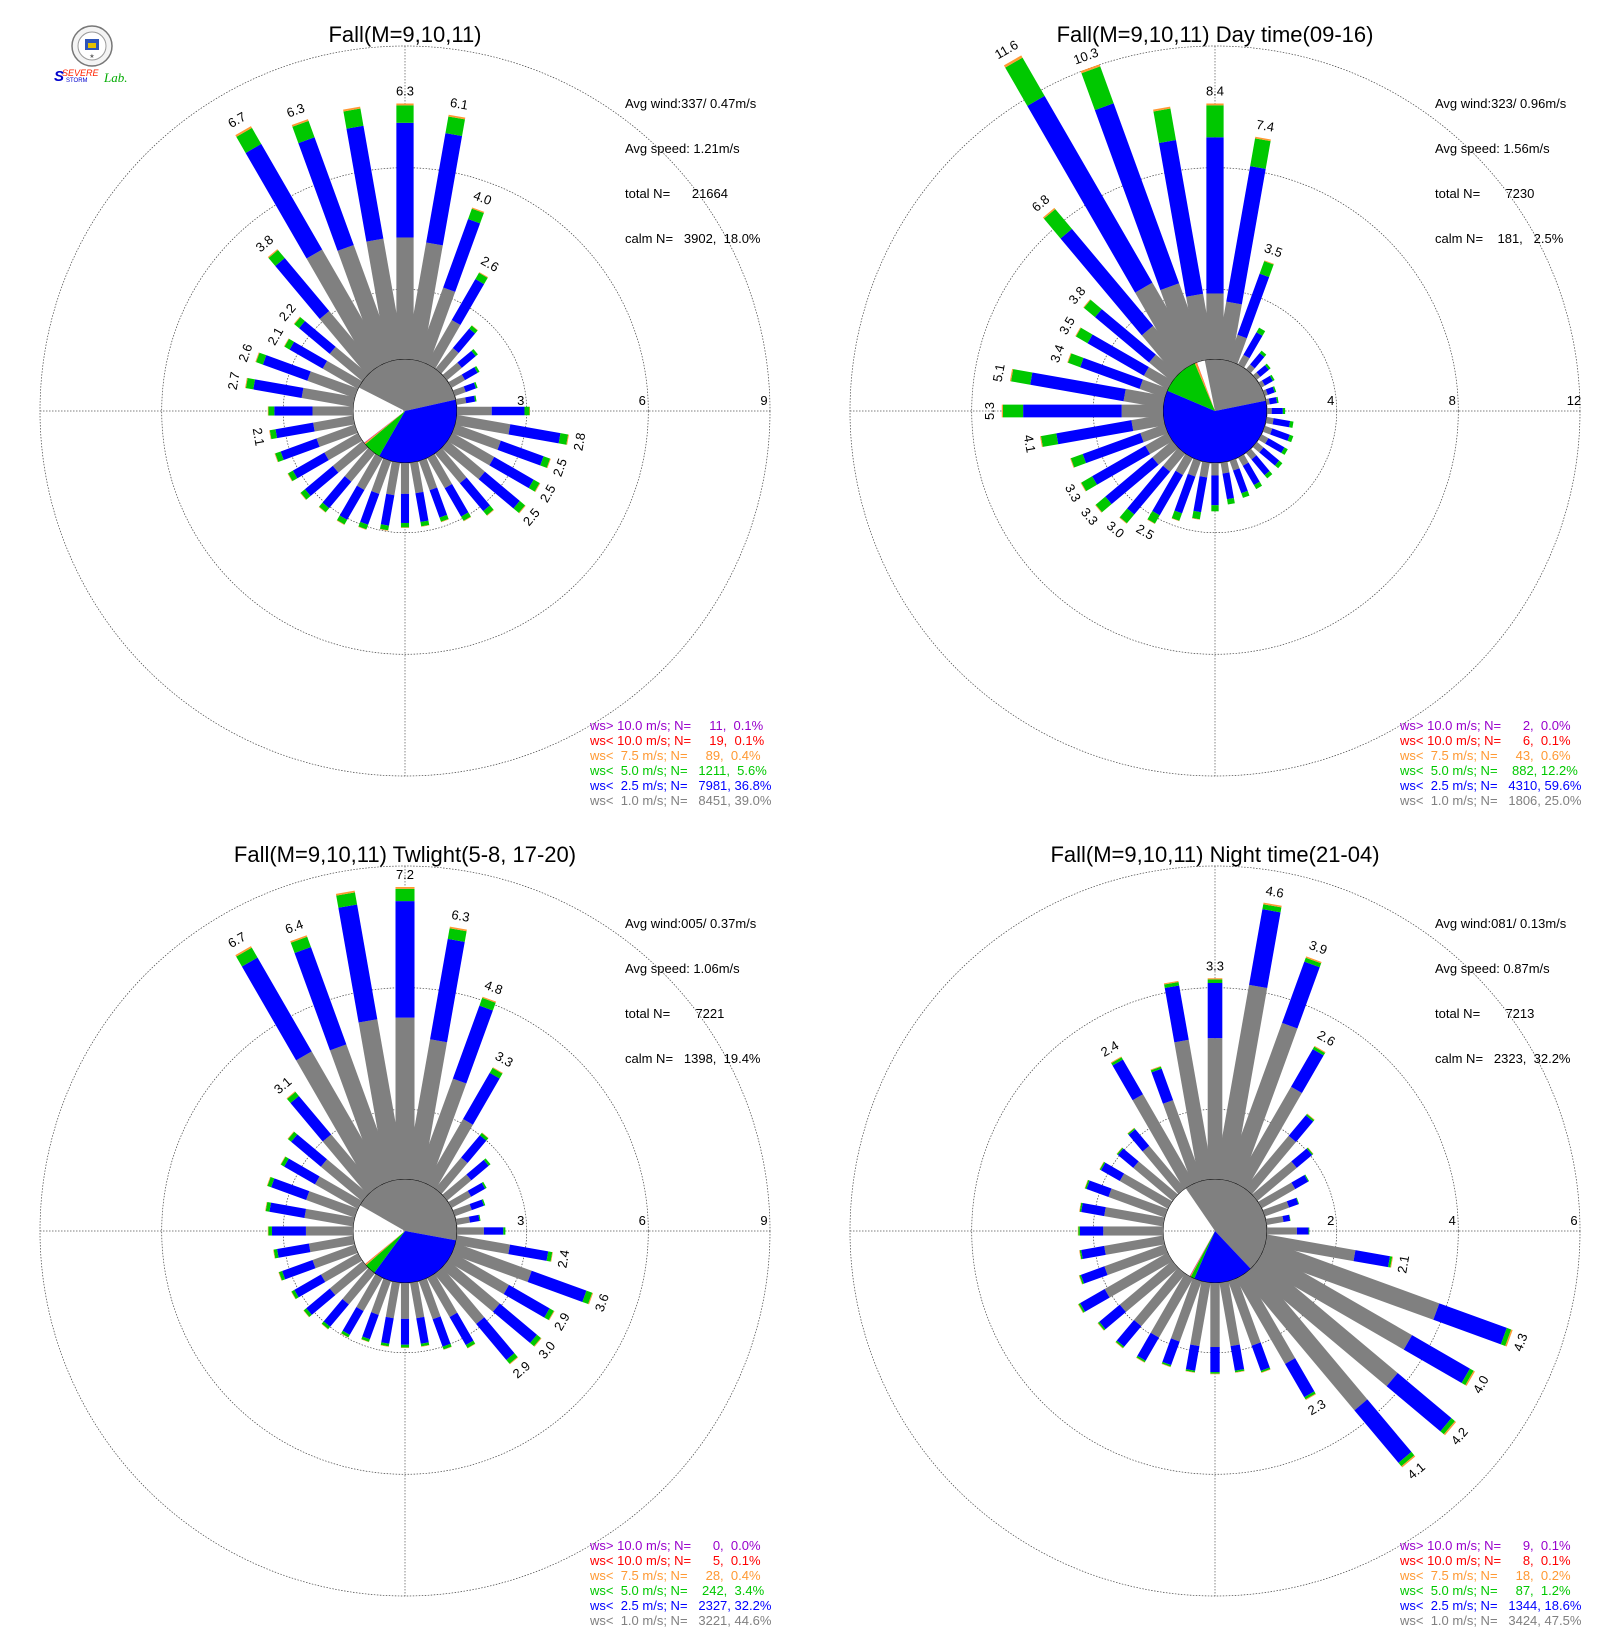 The width and height of the screenshot is (1620, 1640). Describe the element at coordinates (1235, 385) in the screenshot. I see `calm-slice-lt1` at that location.